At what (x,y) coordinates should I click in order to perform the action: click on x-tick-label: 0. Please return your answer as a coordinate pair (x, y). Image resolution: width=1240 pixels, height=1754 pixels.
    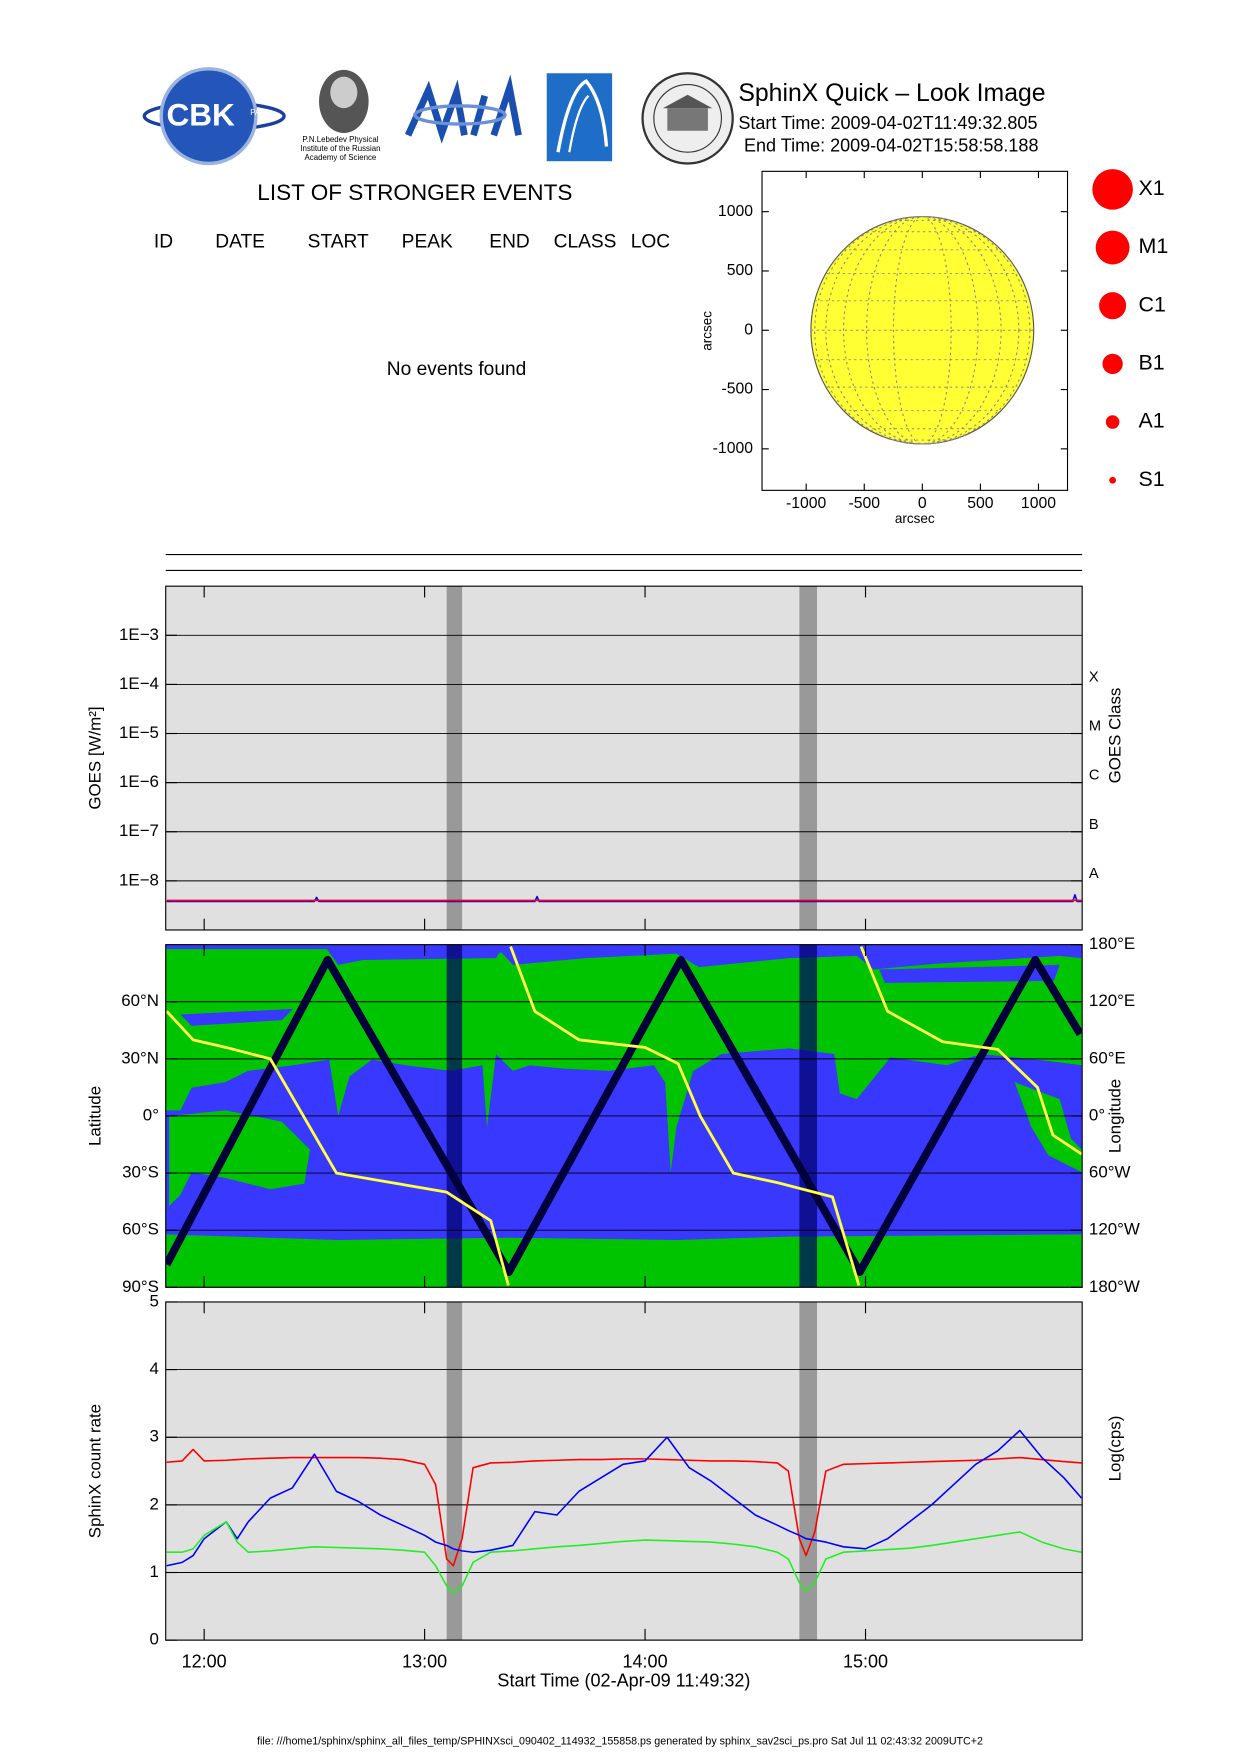
    Looking at the image, I should click on (922, 503).